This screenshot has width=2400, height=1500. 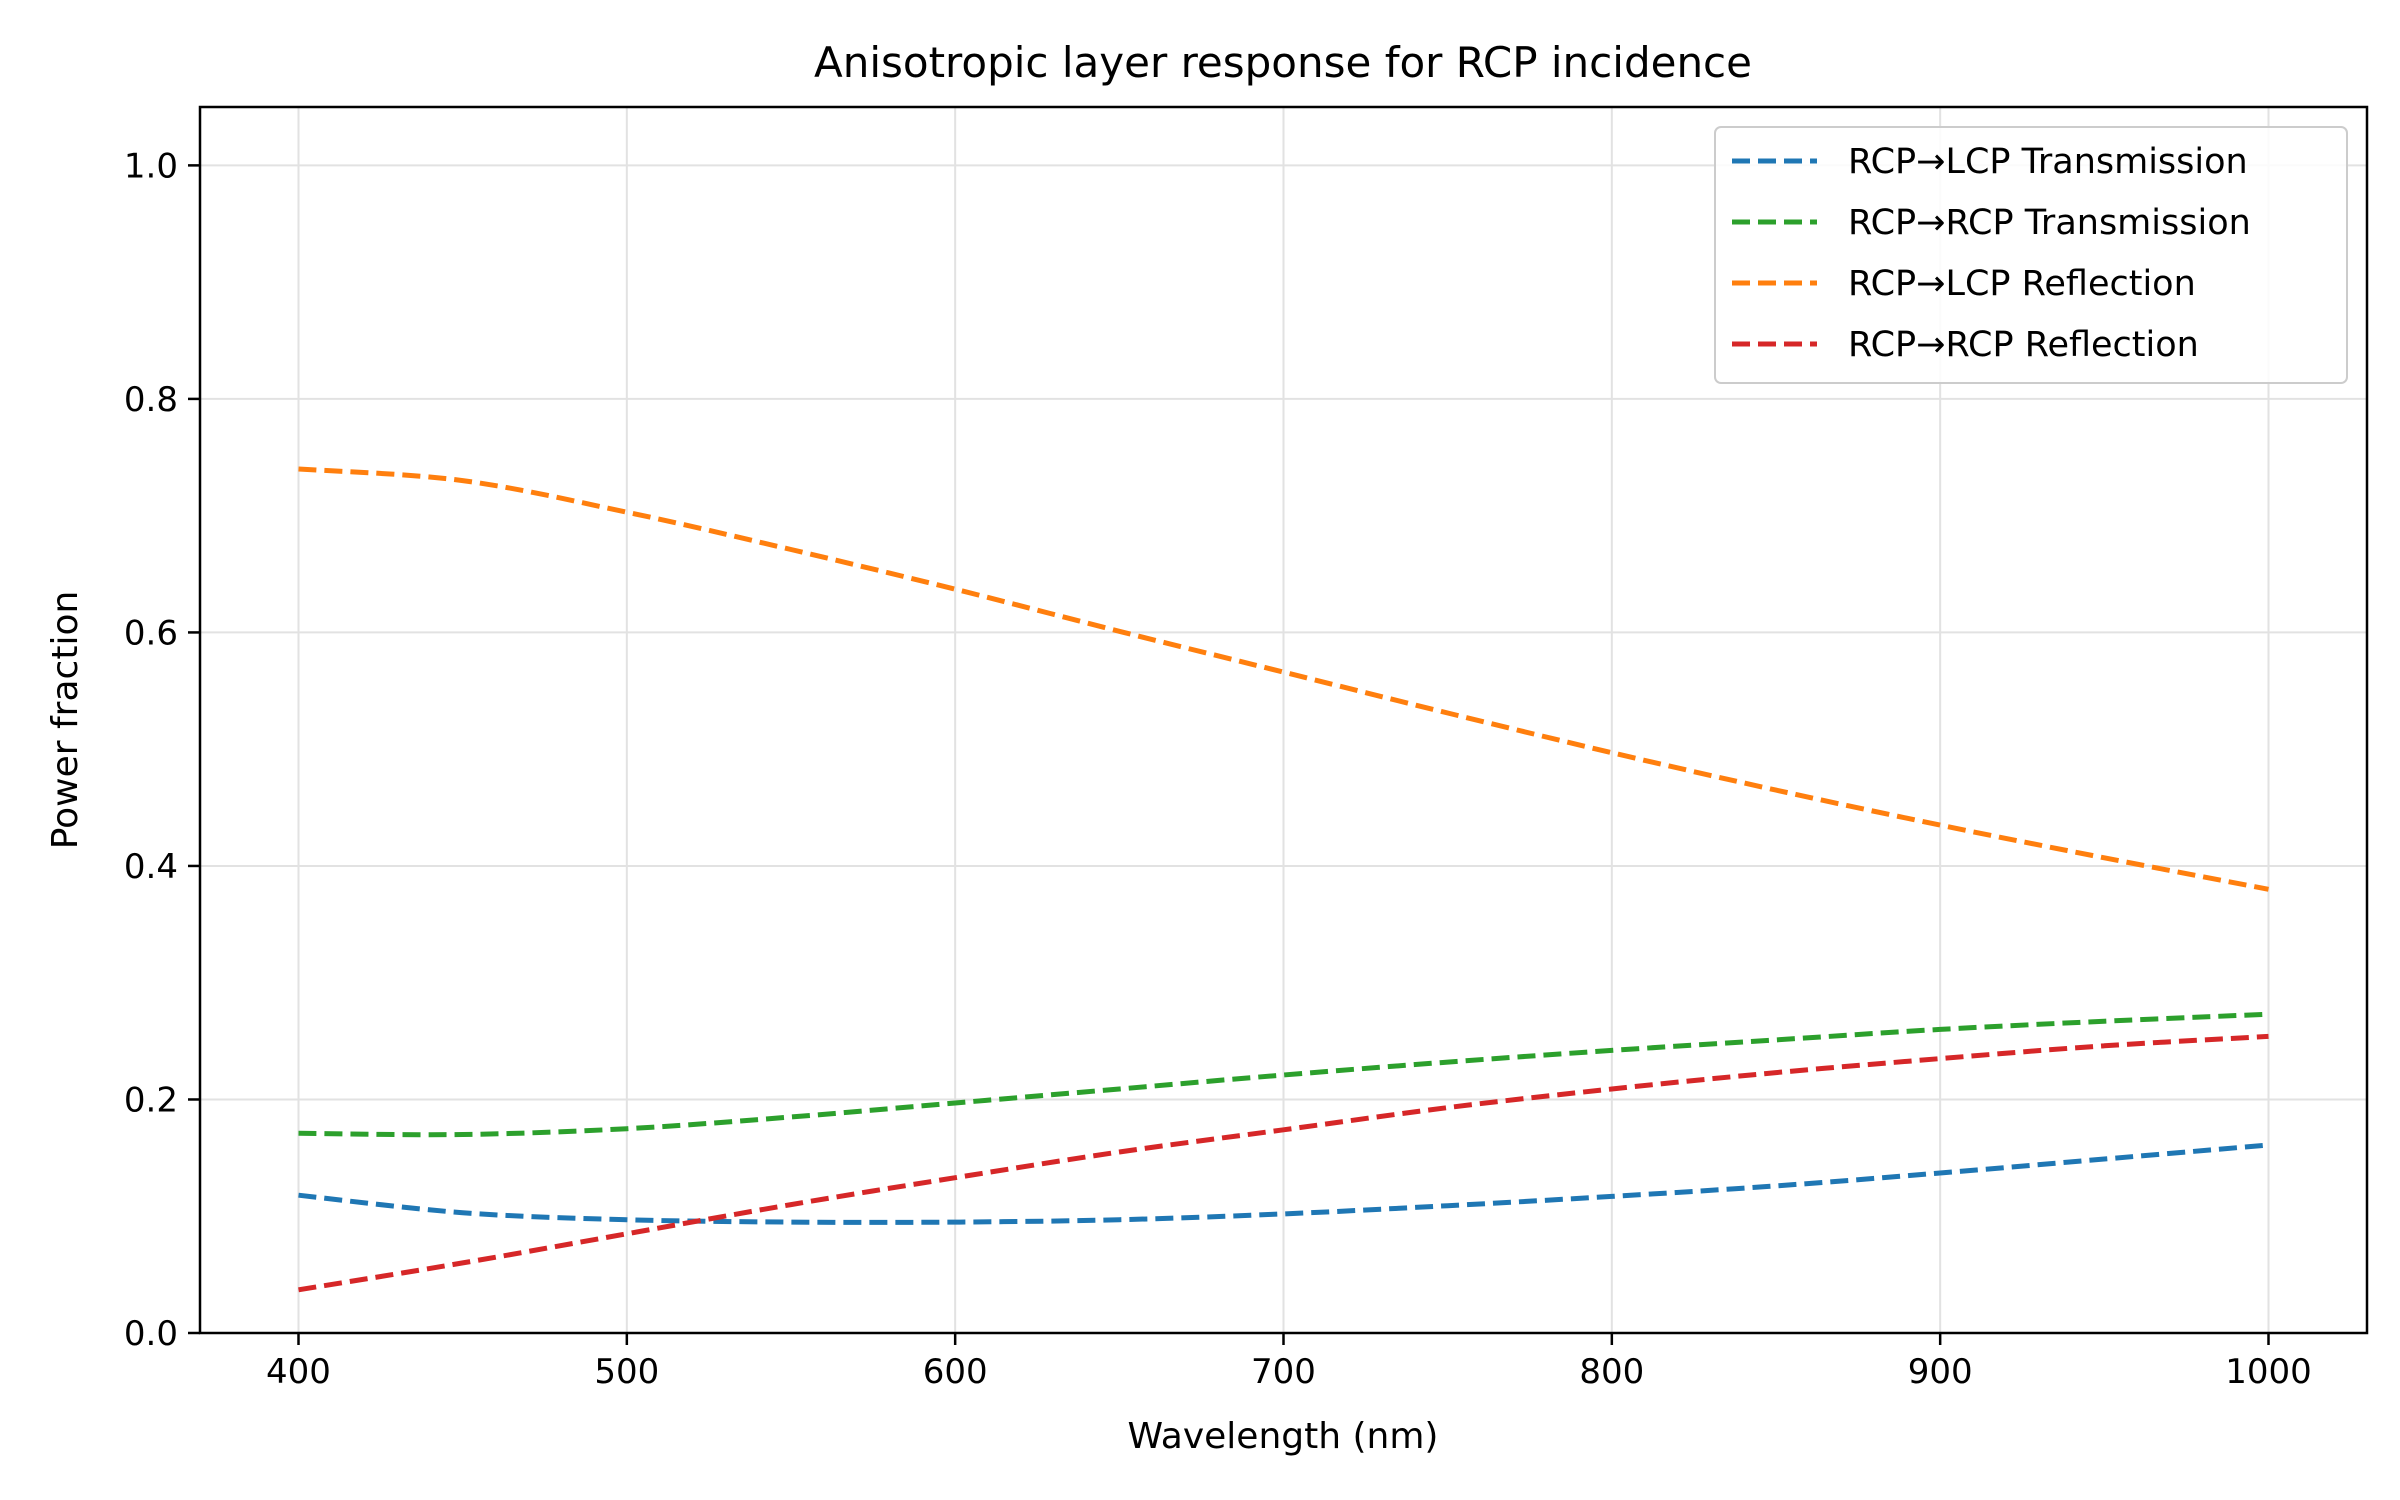 I want to click on y-tick-label: 0.6, so click(x=151, y=633).